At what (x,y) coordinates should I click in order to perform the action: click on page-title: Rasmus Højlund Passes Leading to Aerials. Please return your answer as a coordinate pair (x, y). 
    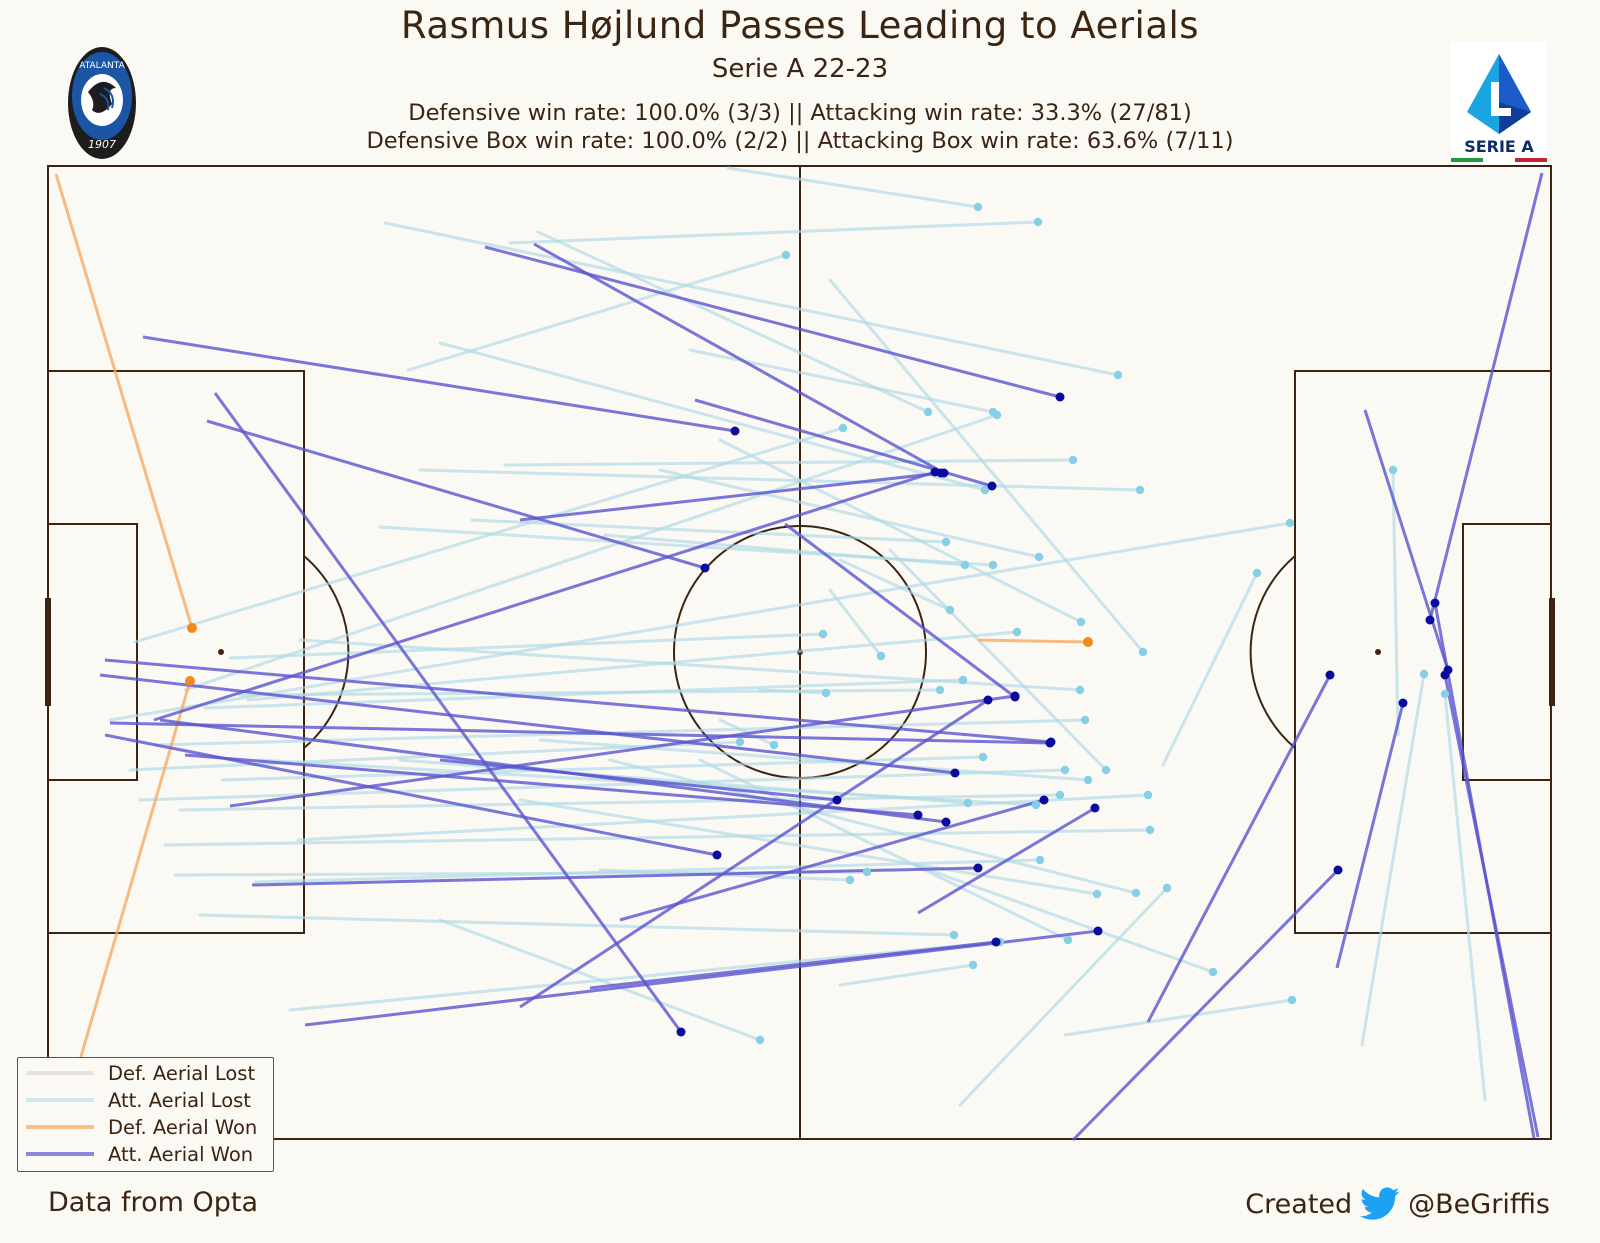
    Looking at the image, I should click on (800, 25).